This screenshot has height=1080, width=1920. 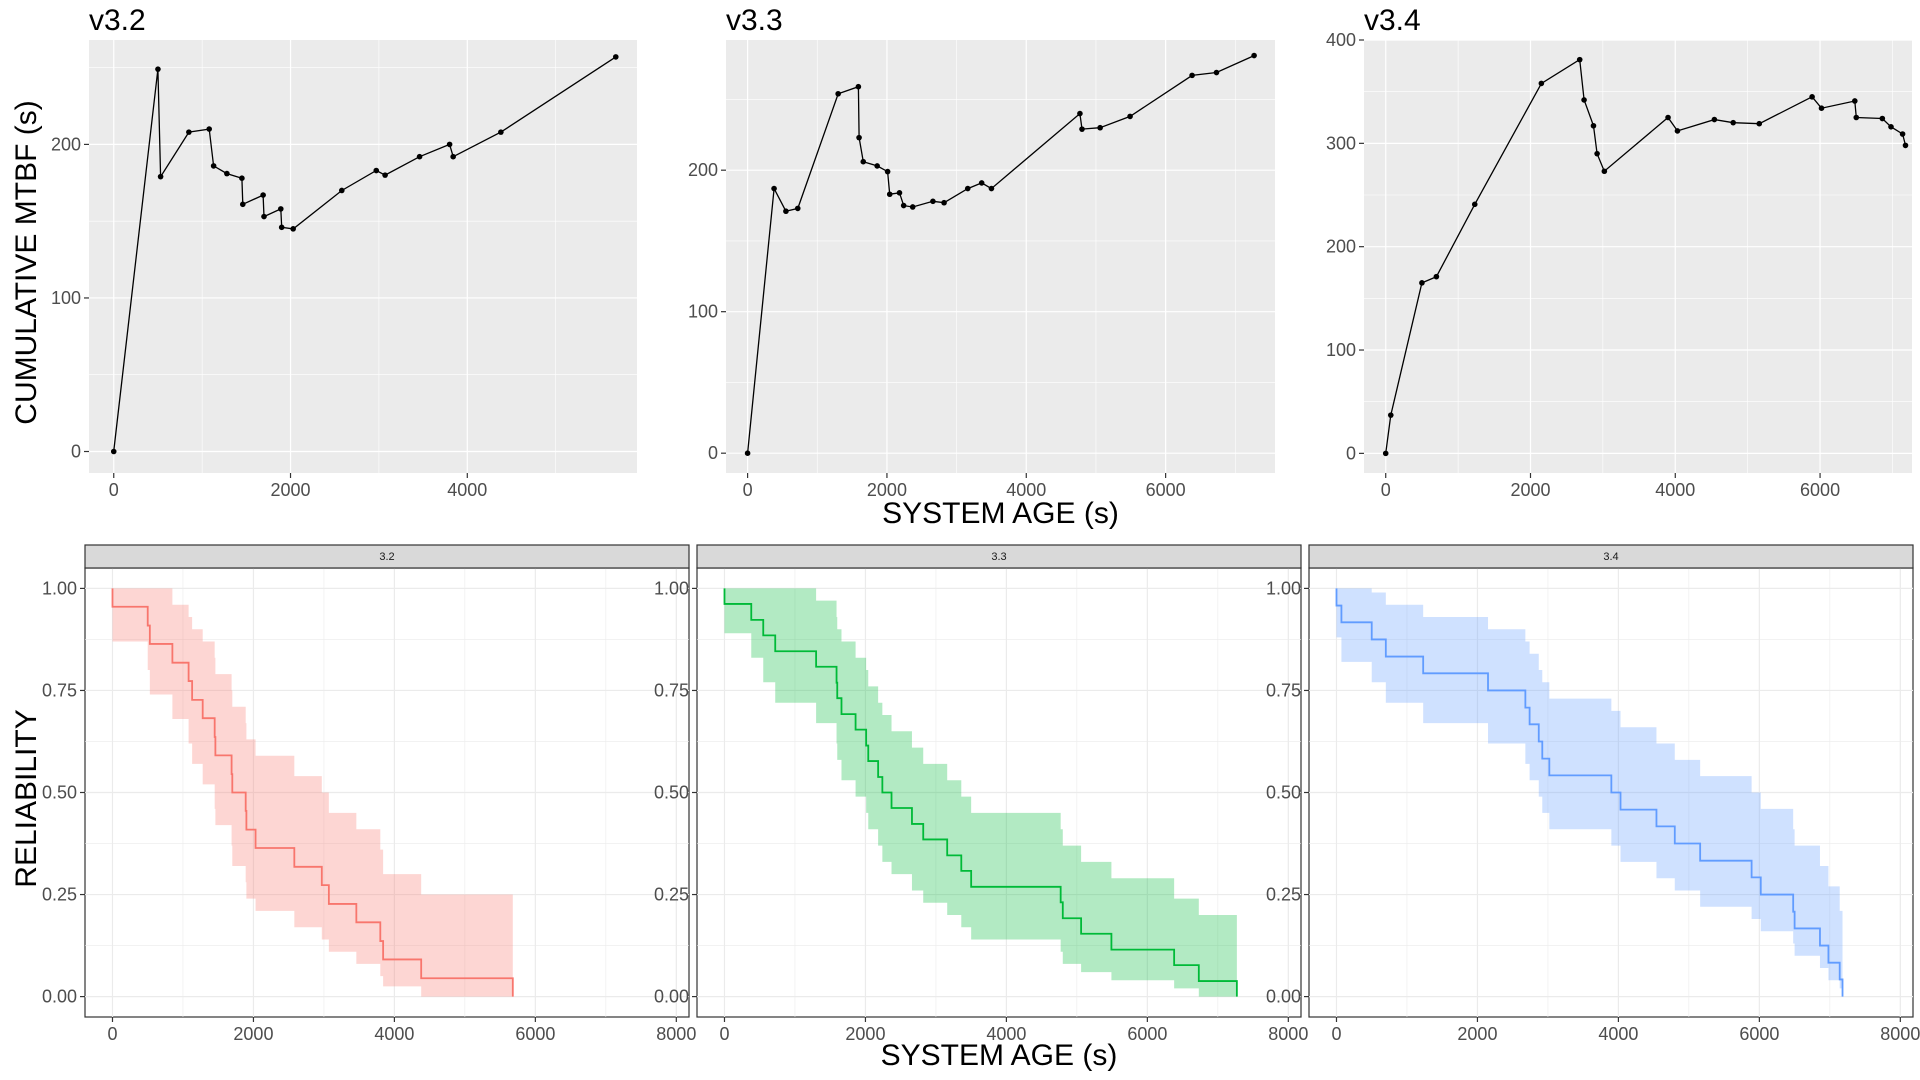 I want to click on chart-panel-3: 0 2000 4000 6000 0 100 200 300 400 v3.4, so click(x=1619, y=252).